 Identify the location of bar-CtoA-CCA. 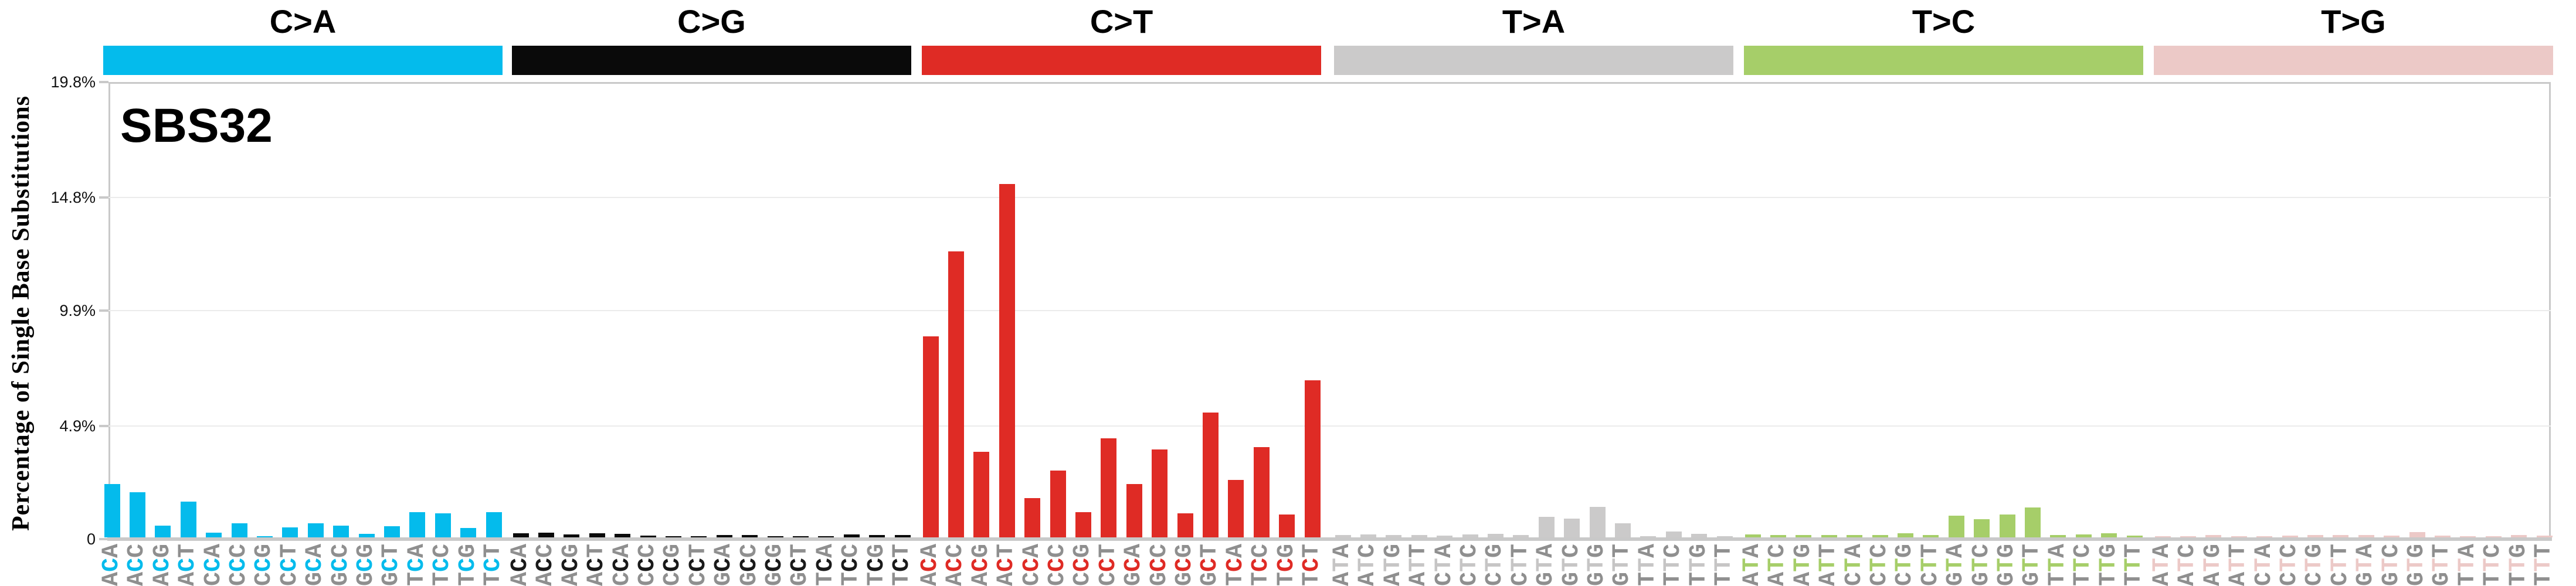
(214, 535).